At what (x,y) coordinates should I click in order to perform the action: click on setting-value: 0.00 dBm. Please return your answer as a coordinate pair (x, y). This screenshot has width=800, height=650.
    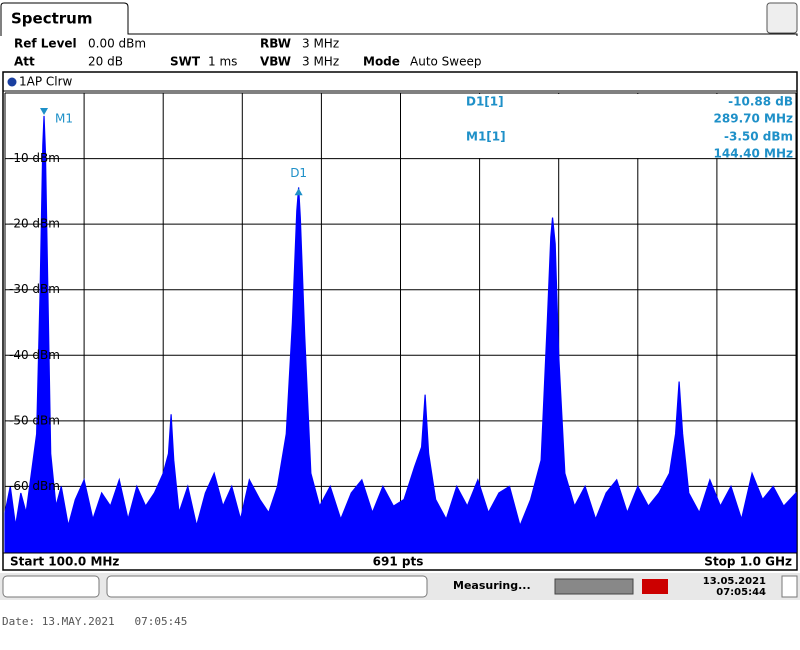
    Looking at the image, I should click on (117, 44).